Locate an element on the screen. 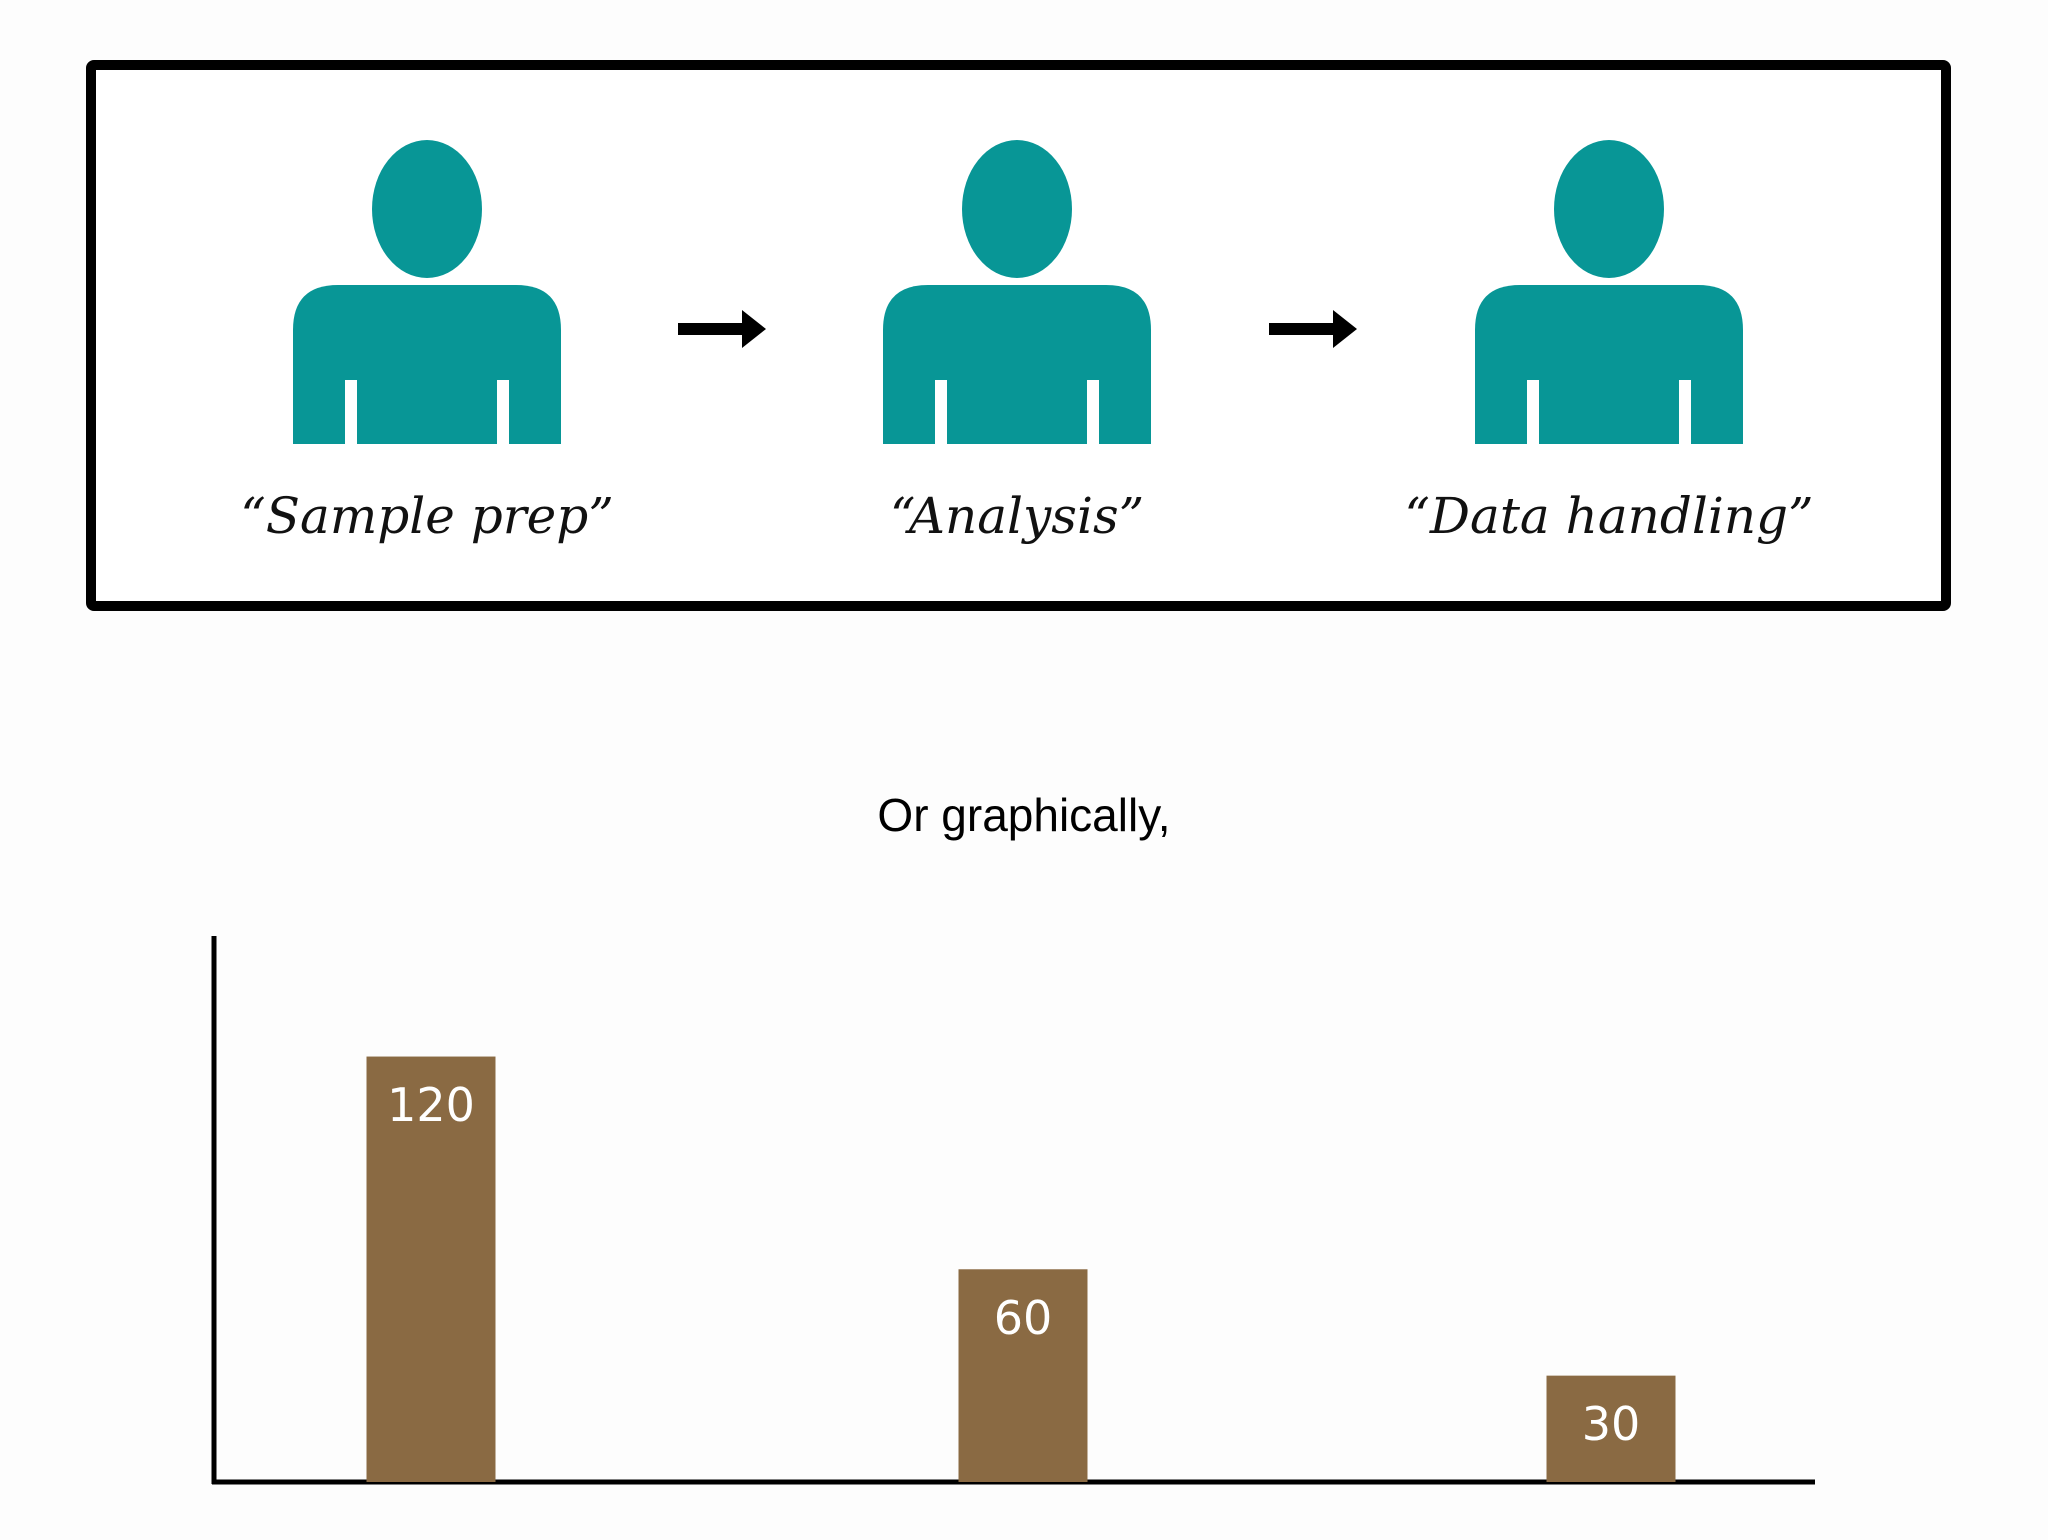  step-label: “Data handling” is located at coordinates (1608, 516).